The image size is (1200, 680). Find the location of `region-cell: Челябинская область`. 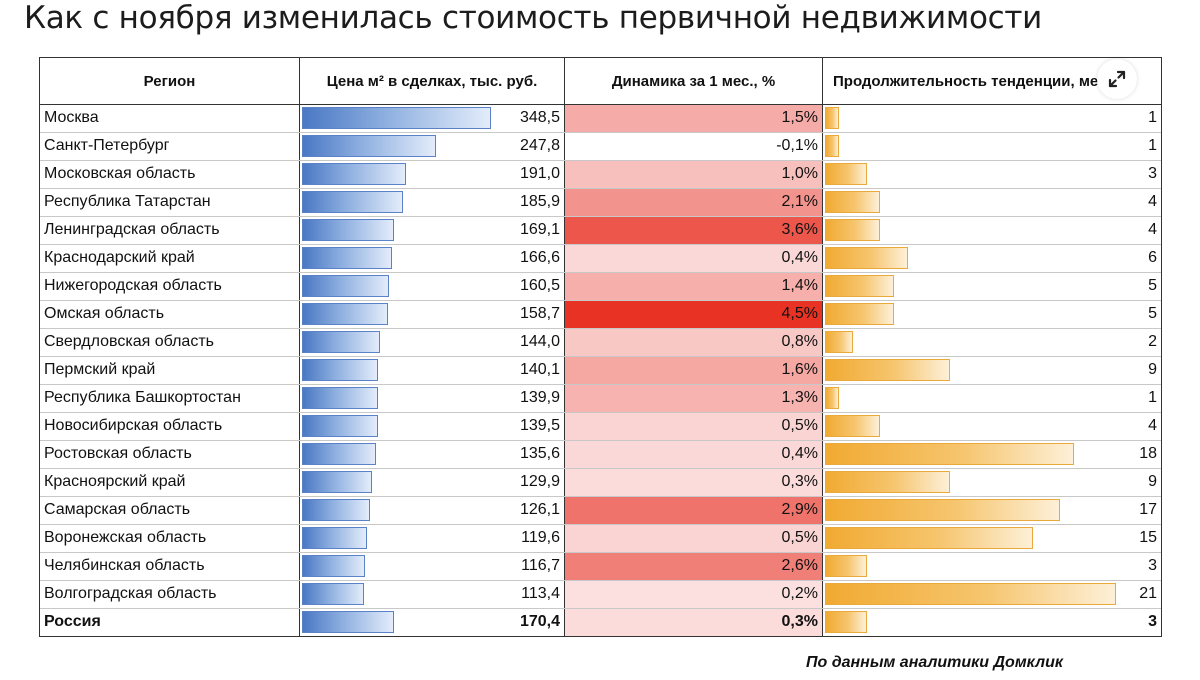

region-cell: Челябинская область is located at coordinates (170, 566).